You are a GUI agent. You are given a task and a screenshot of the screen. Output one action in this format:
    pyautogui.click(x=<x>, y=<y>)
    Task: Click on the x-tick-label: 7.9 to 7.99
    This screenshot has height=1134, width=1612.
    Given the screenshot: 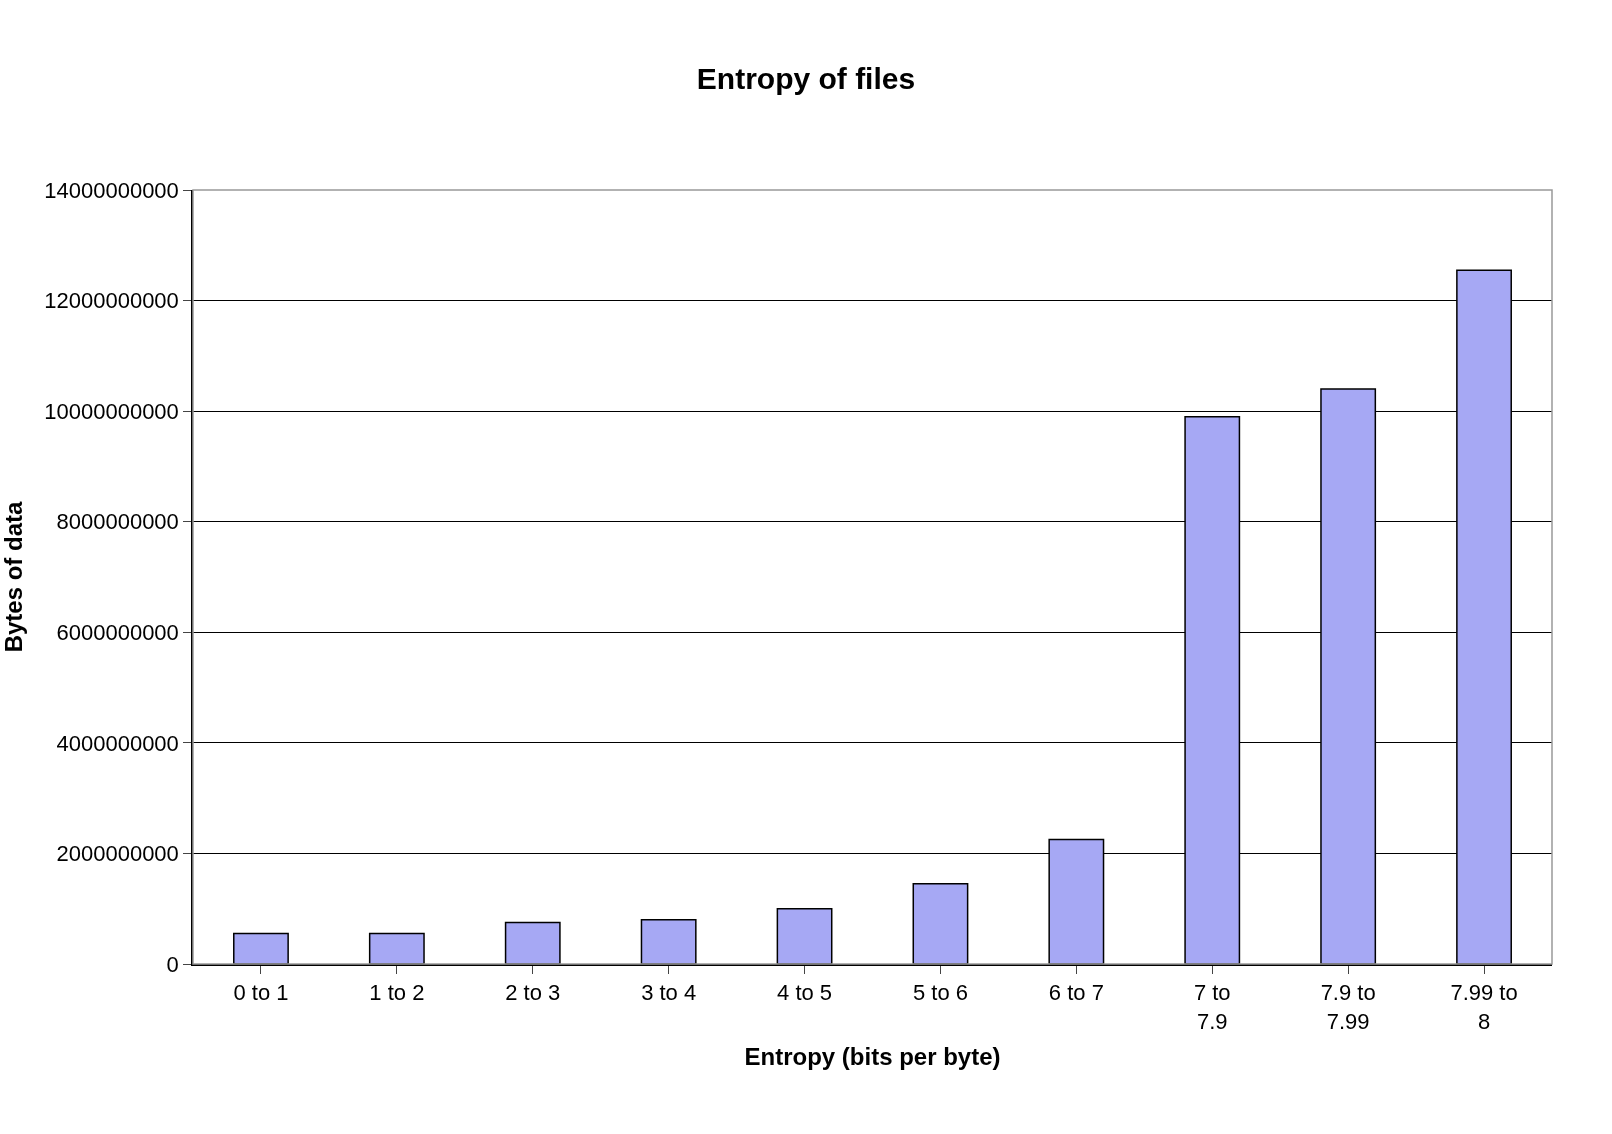 What is the action you would take?
    pyautogui.click(x=1348, y=1007)
    